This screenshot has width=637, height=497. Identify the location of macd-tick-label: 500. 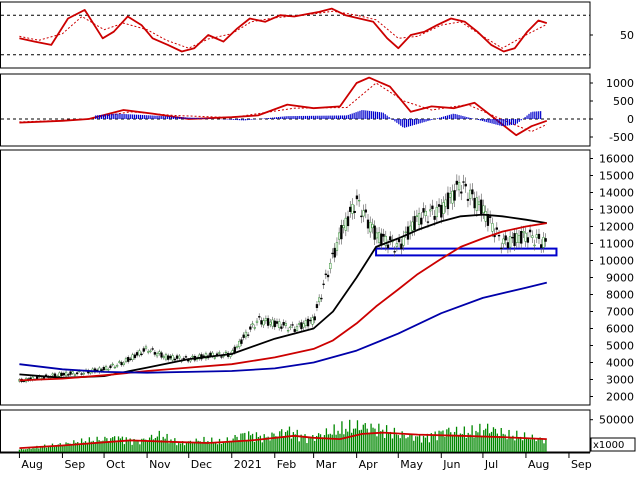
(623, 101).